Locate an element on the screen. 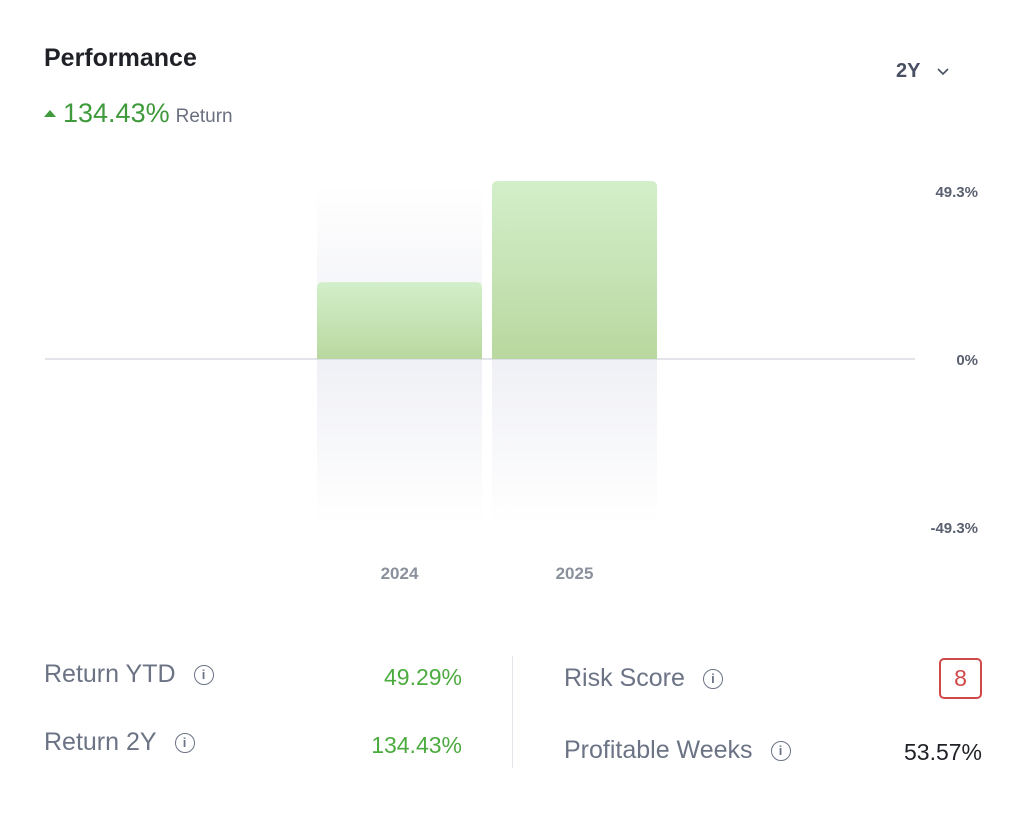 This screenshot has height=814, width=1024. period-dropdown: 2Y is located at coordinates (923, 71).